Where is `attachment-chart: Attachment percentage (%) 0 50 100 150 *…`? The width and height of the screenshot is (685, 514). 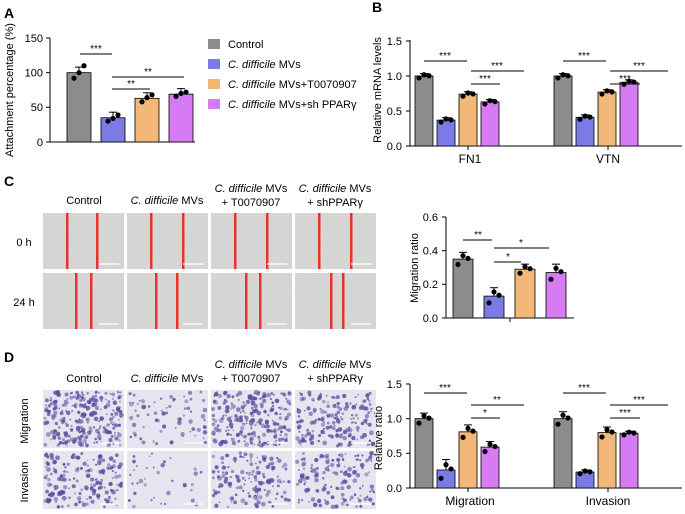 attachment-chart: Attachment percentage (%) 0 50 100 150 *… is located at coordinates (99, 90).